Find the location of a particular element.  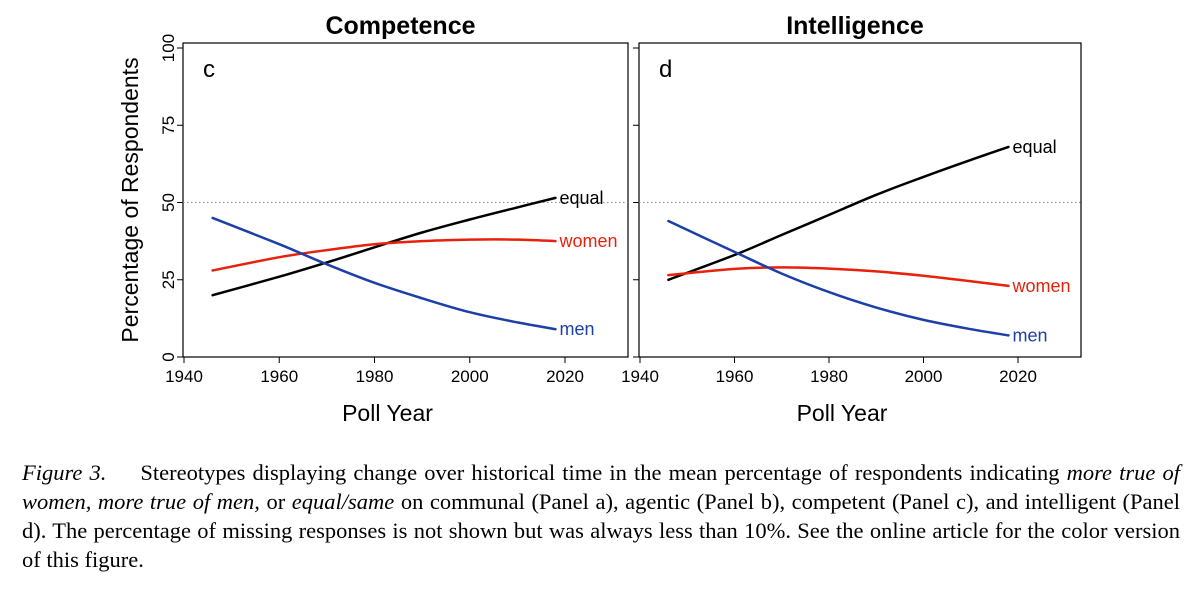

panel-d-series-equal is located at coordinates (838, 213).